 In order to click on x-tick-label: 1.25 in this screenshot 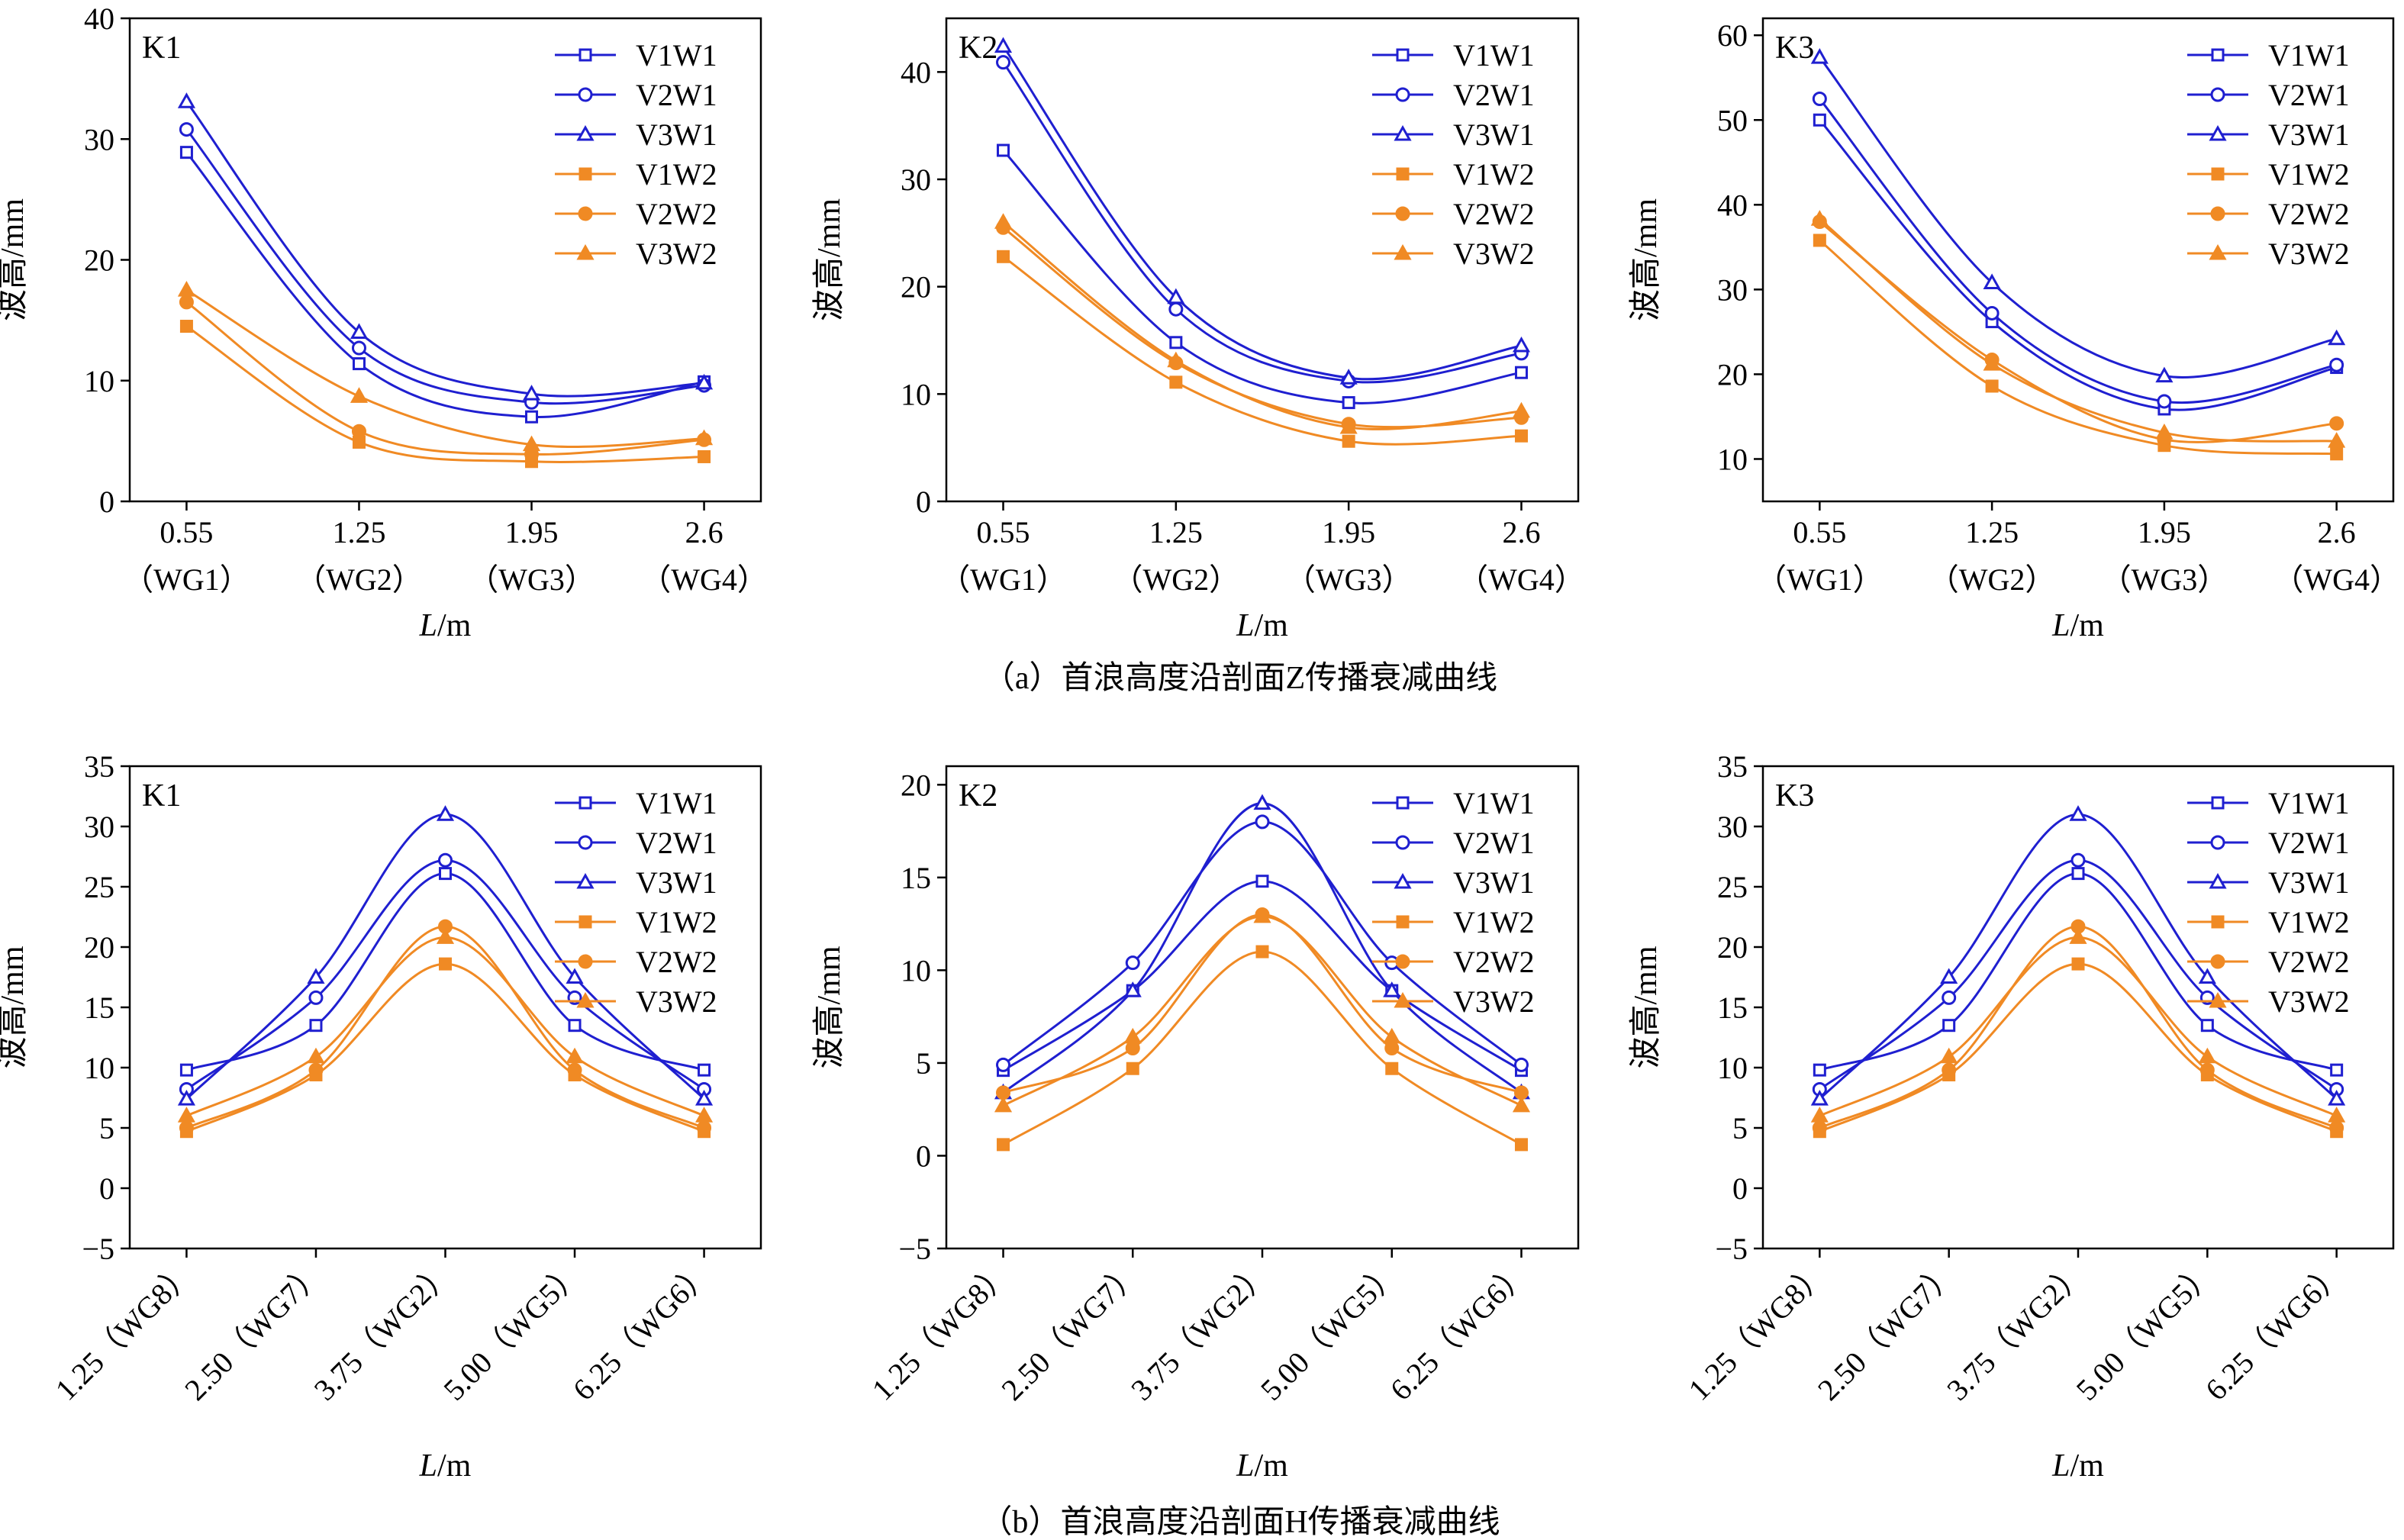, I will do `click(1176, 532)`.